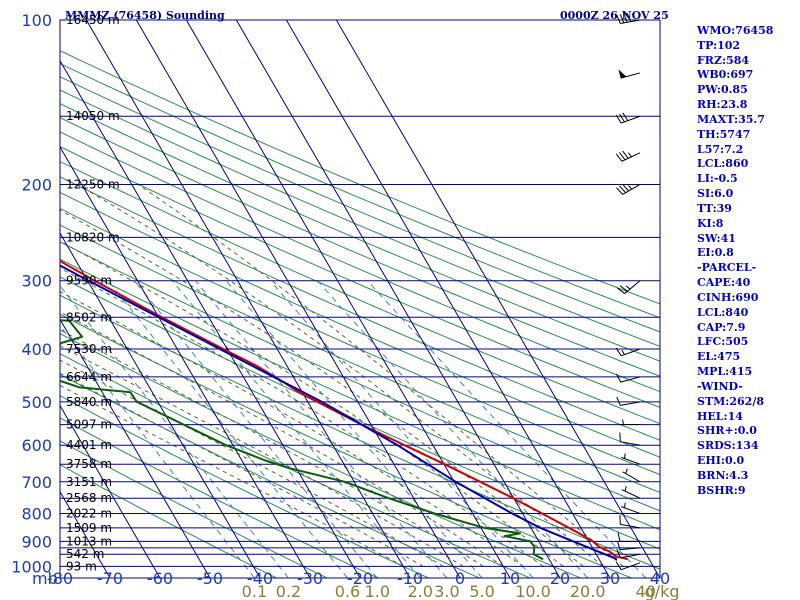 This screenshot has width=800, height=600. I want to click on mixing-ratio-line, so click(227, 429).